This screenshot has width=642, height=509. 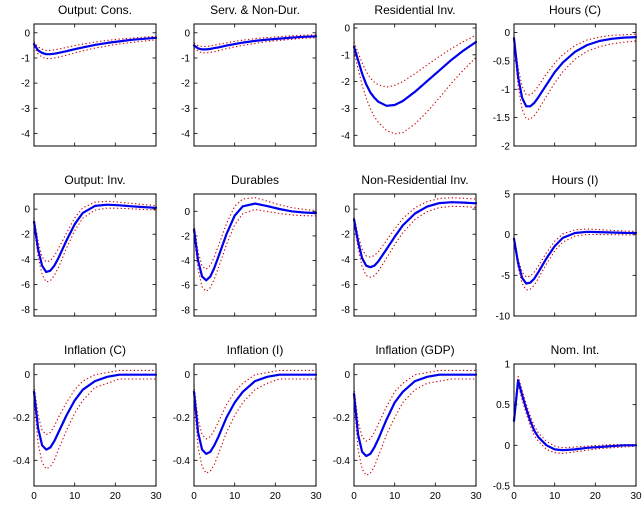 I want to click on subplot-inflation-i: Inflation (I) 0 10 20 30 0 -0.2 -0.4, so click(x=242, y=425).